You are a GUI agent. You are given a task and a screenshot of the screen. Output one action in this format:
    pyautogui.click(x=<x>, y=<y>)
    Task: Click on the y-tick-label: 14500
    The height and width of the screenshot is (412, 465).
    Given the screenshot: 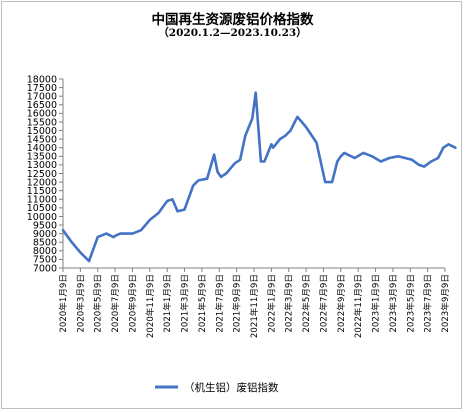 What is the action you would take?
    pyautogui.click(x=42, y=139)
    